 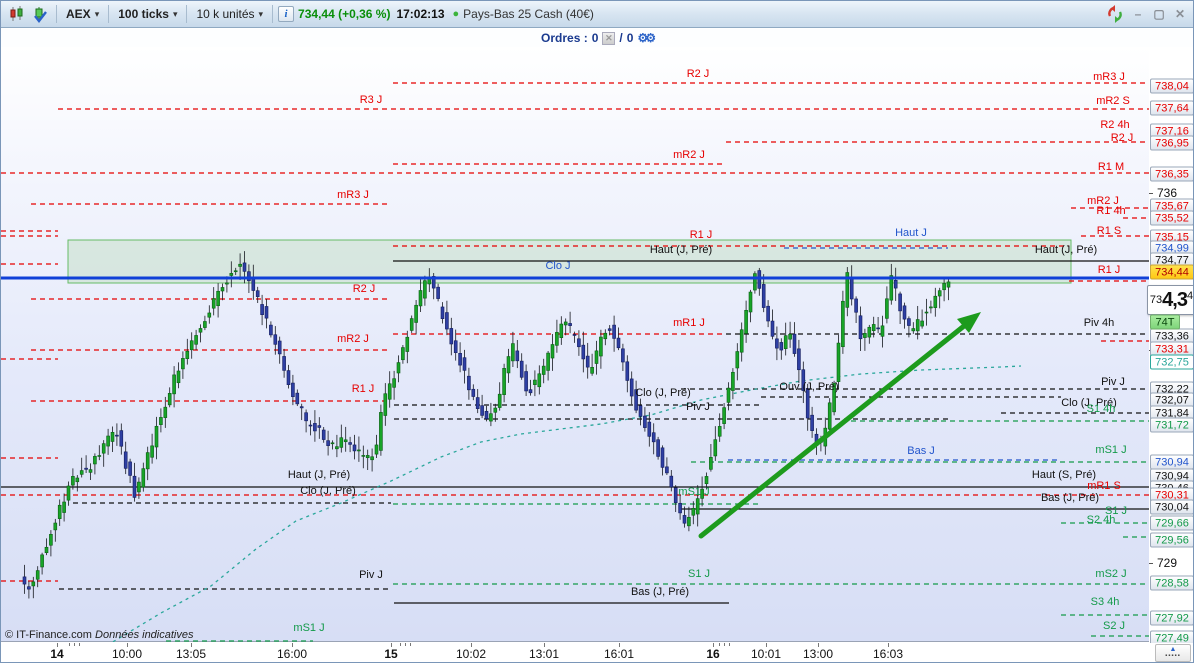 I want to click on symbol-dropdown: AEX ▾, so click(x=82, y=14).